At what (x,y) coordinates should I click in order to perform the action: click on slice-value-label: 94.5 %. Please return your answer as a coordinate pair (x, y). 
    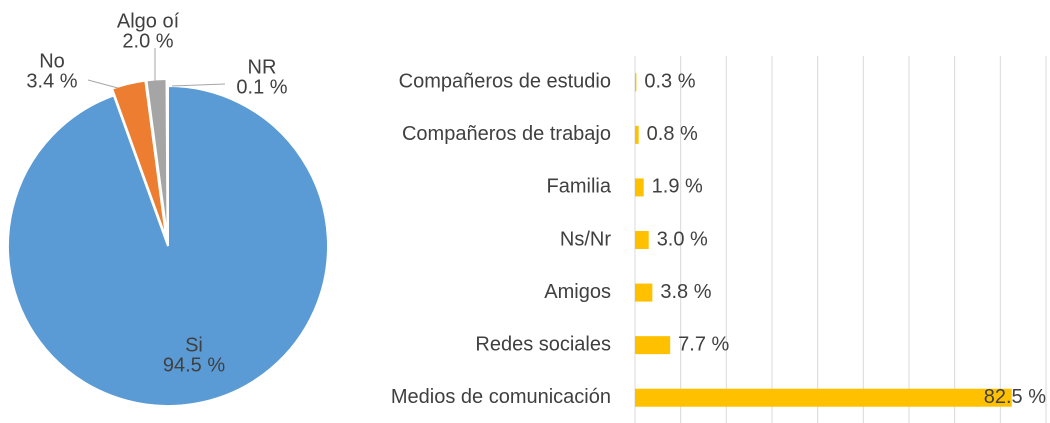
    Looking at the image, I should click on (194, 365).